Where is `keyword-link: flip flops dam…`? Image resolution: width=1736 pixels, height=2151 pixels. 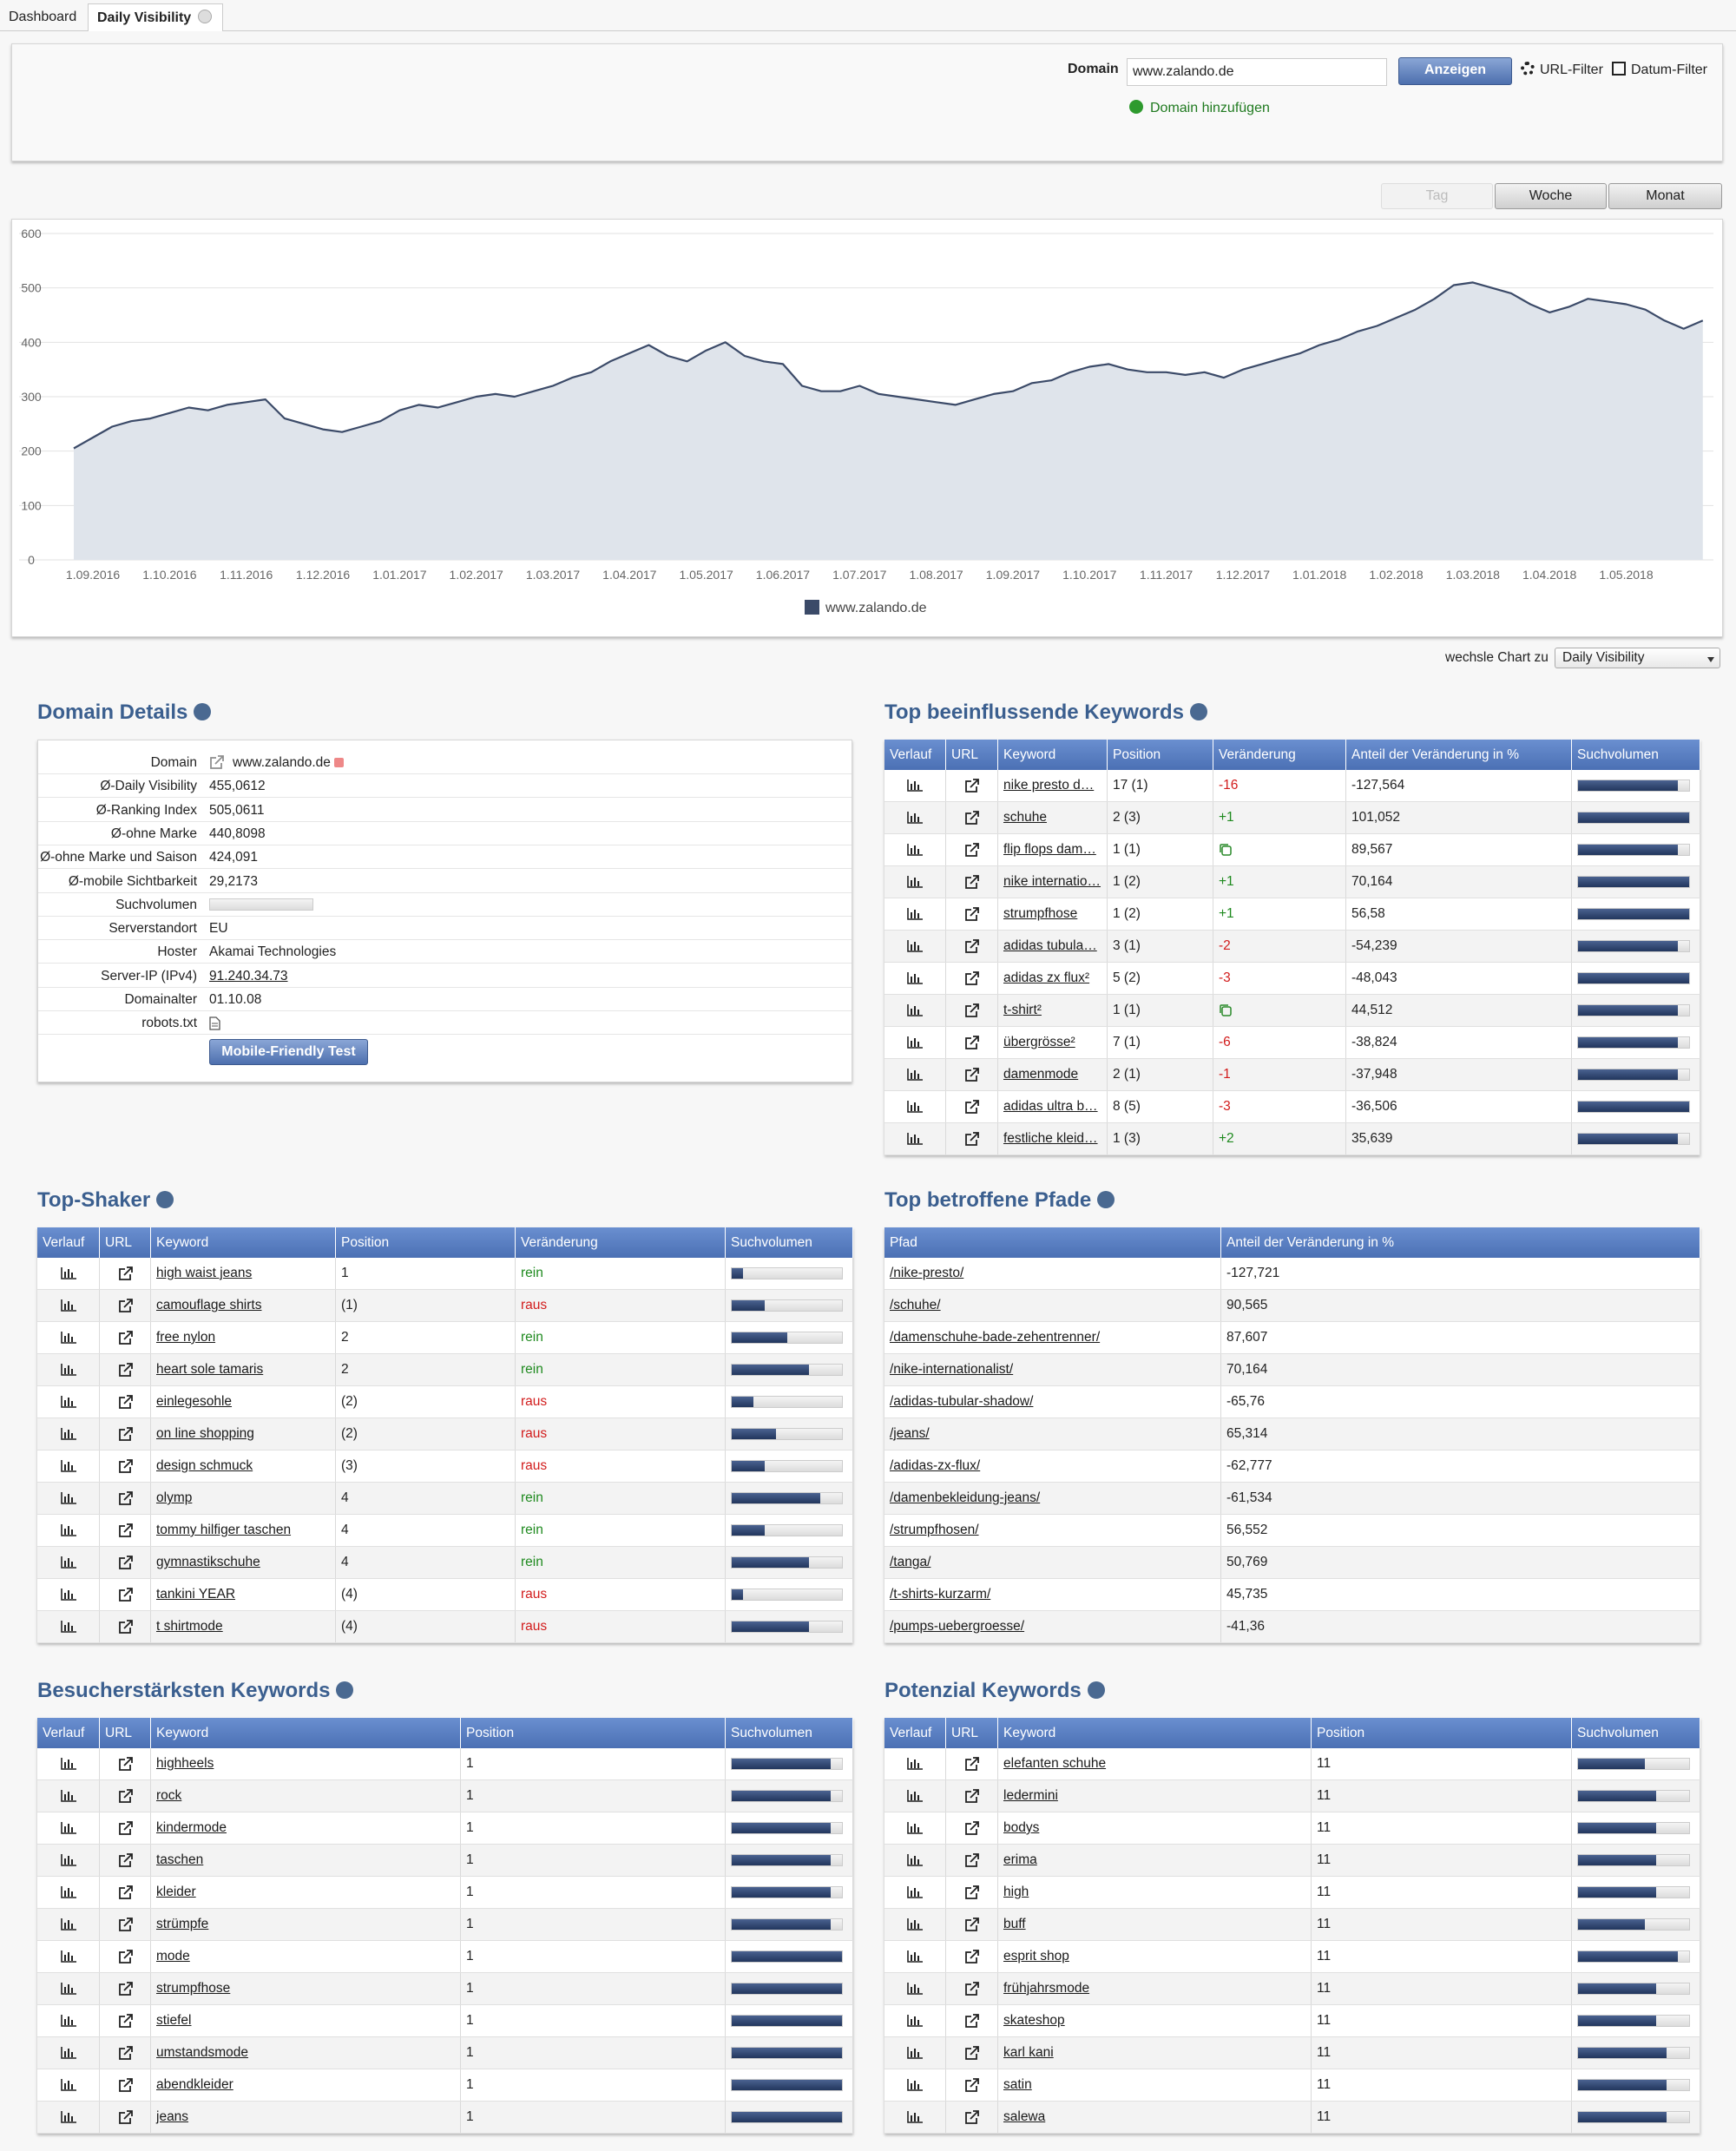 keyword-link: flip flops dam… is located at coordinates (1049, 849).